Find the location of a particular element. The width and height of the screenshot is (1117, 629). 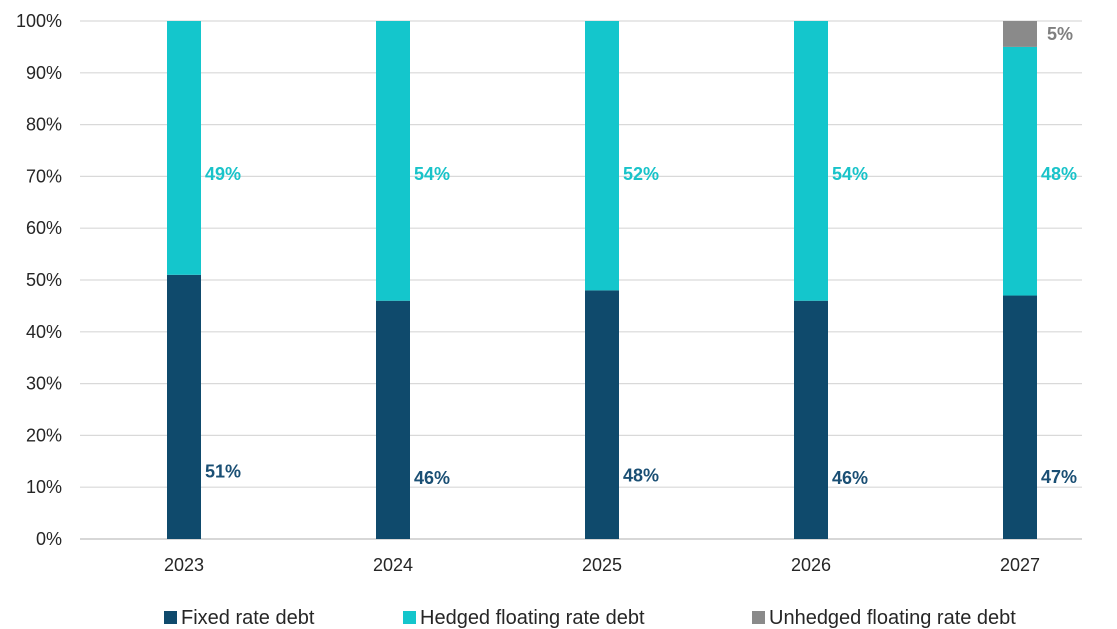

y-tick-label: 40% is located at coordinates (44, 332).